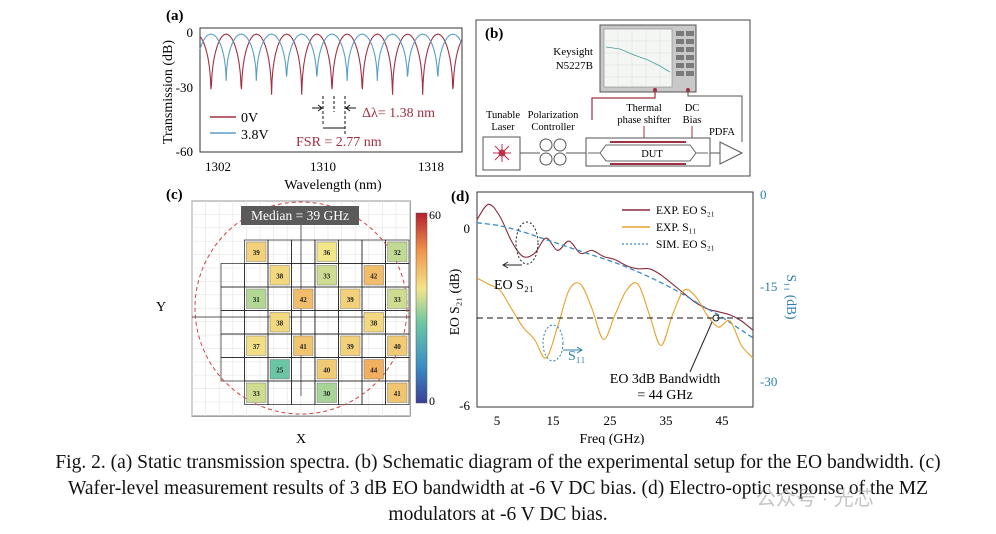 The image size is (996, 534). Describe the element at coordinates (644, 108) in the screenshot. I see `thermal-label-1: Thermal` at that location.